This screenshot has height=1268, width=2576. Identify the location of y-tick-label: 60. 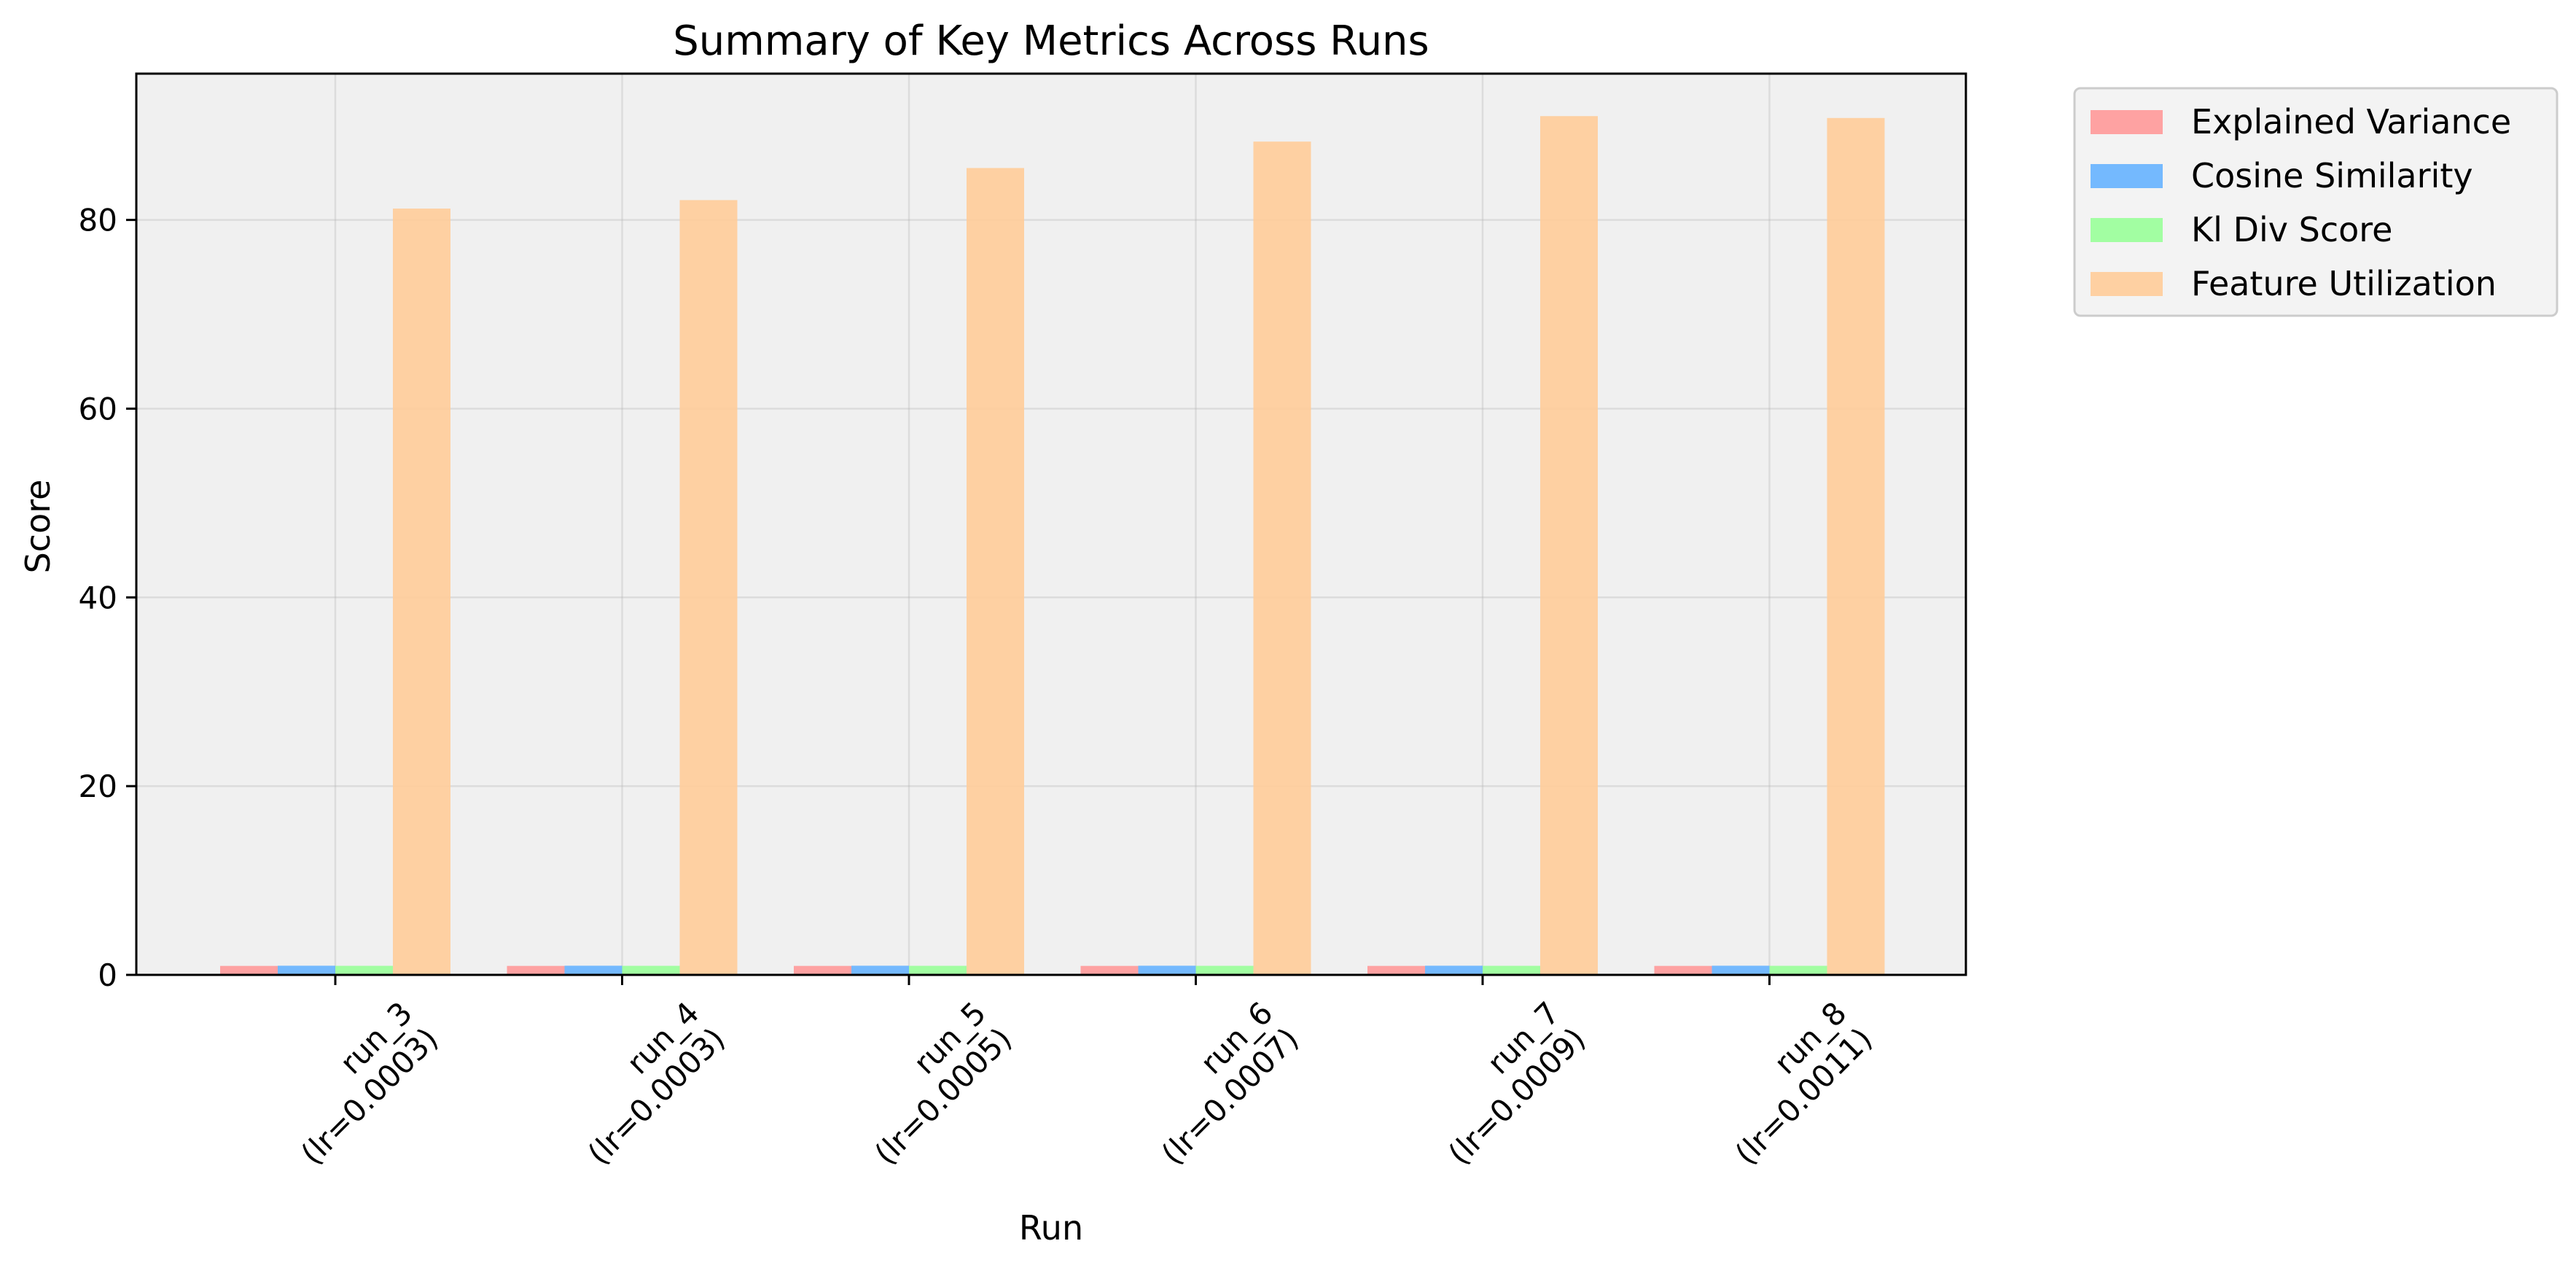
(98, 409).